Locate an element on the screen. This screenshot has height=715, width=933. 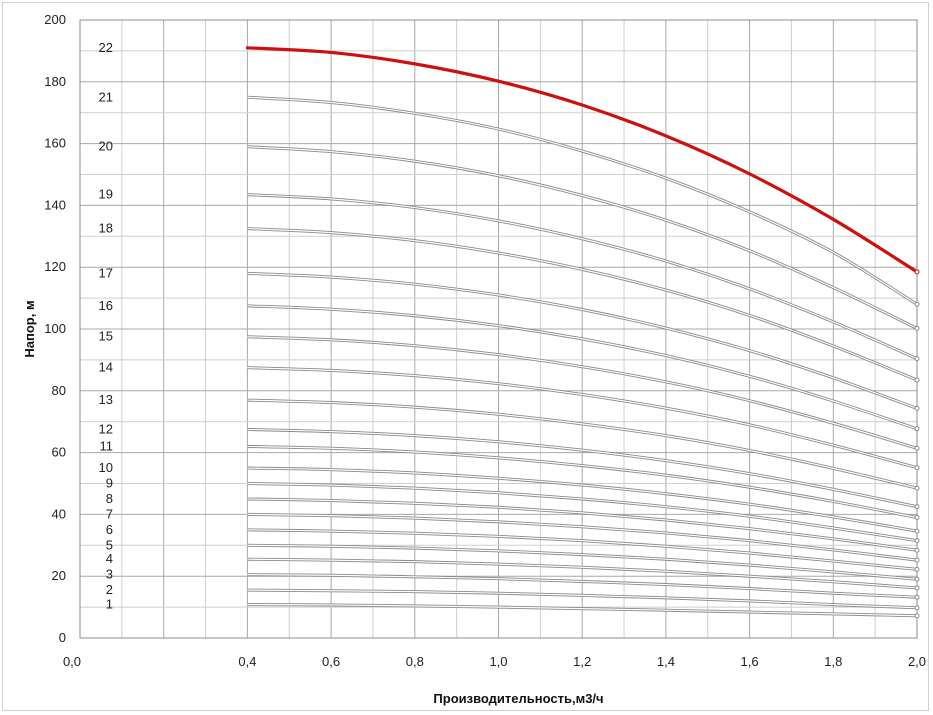
x-tick-label: 0,8 is located at coordinates (415, 661).